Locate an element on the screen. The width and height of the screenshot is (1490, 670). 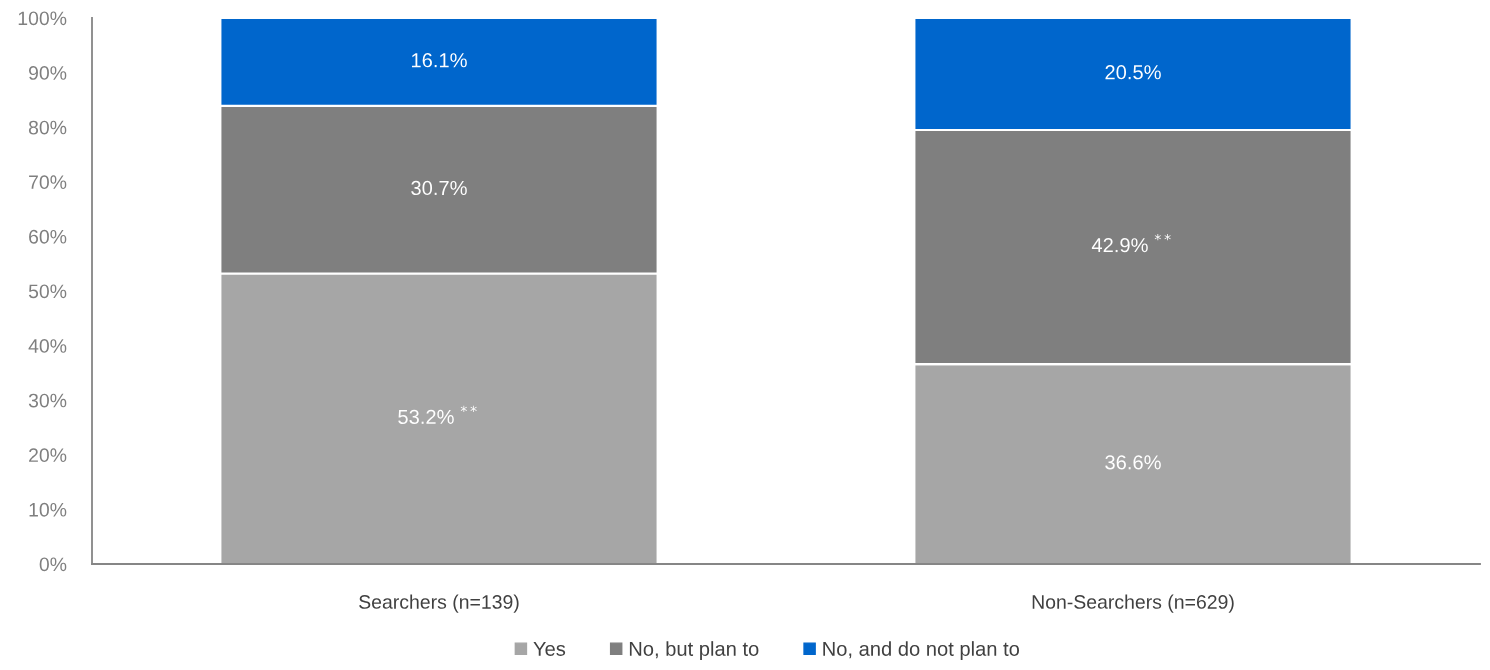
data-label: 20.5% is located at coordinates (1133, 72).